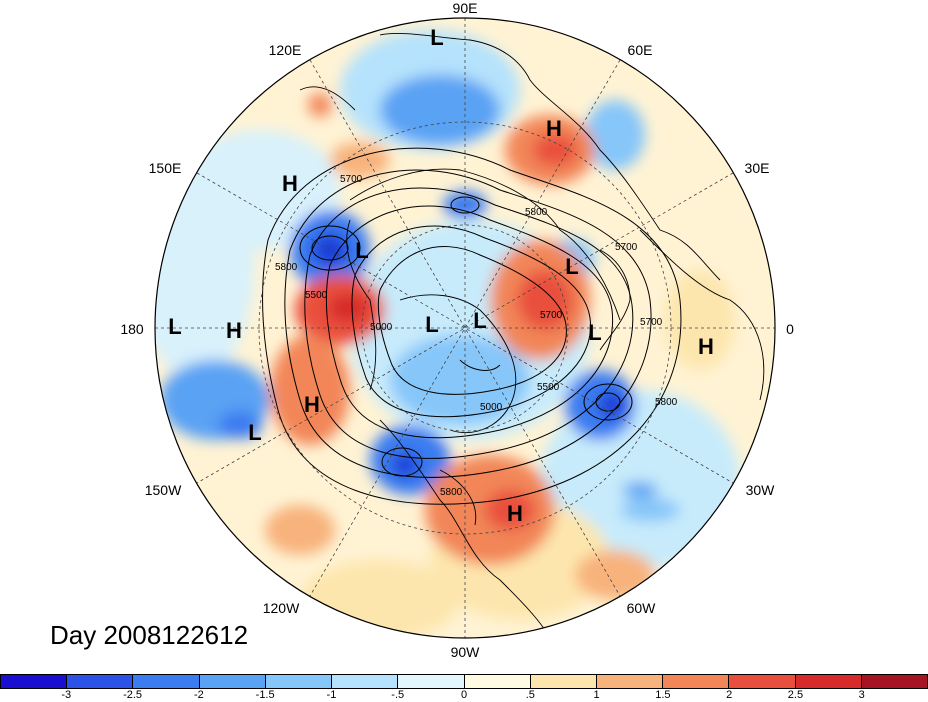 The height and width of the screenshot is (702, 928). I want to click on longitude-label-0: 0, so click(790, 329).